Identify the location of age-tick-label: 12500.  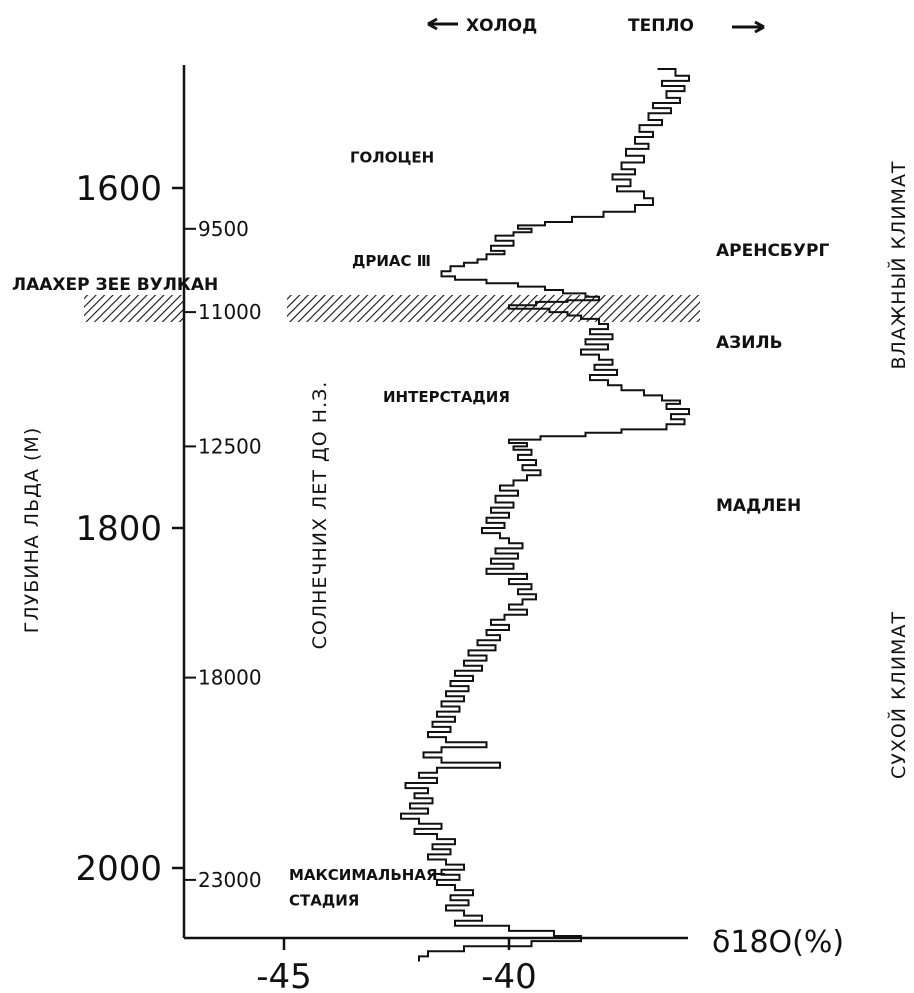
(230, 446).